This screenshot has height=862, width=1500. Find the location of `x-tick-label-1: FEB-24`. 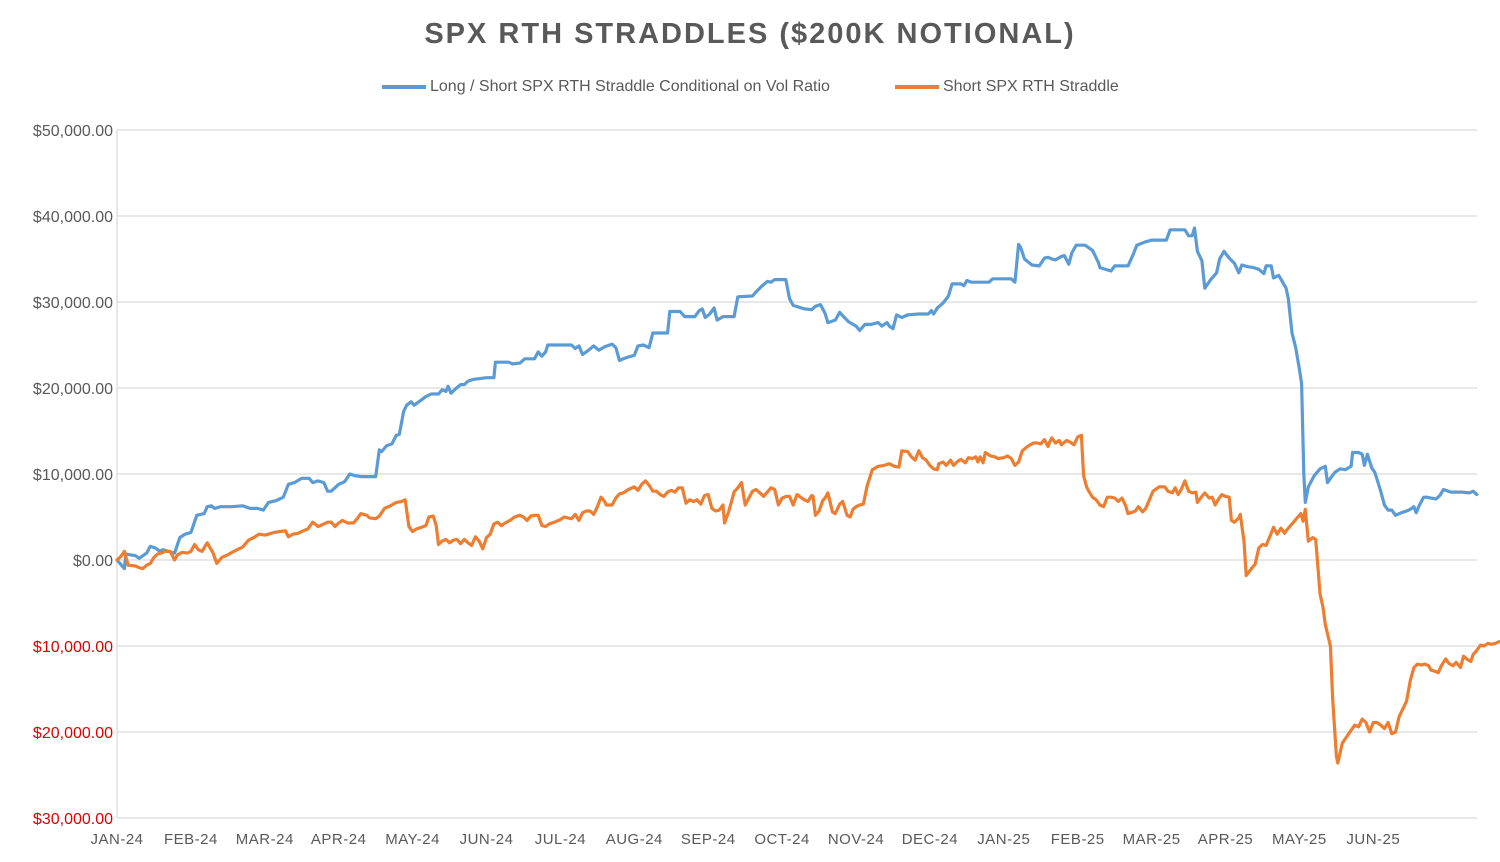

x-tick-label-1: FEB-24 is located at coordinates (191, 839).